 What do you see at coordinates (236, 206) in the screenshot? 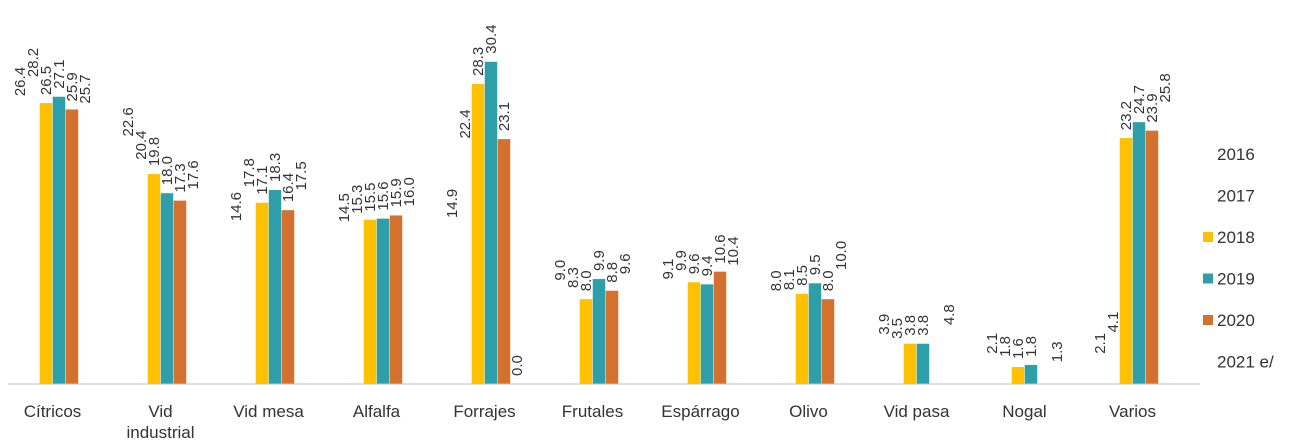
I see `value-label-2016-2: 14.6` at bounding box center [236, 206].